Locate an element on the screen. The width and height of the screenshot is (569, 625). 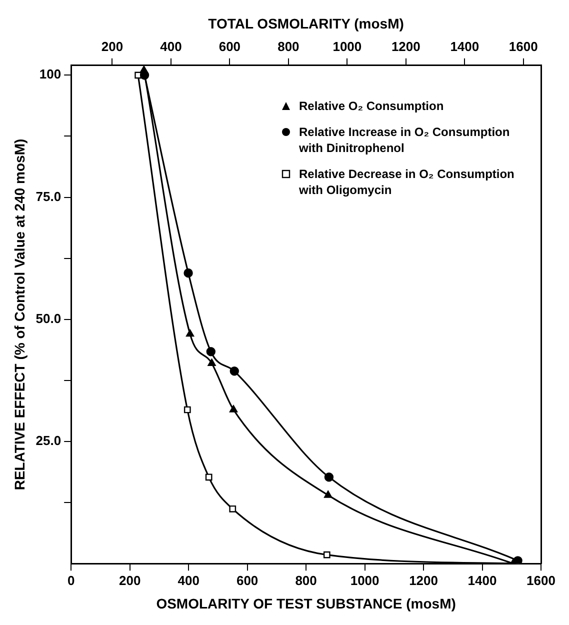
x2-tick-label: 1200 is located at coordinates (405, 46).